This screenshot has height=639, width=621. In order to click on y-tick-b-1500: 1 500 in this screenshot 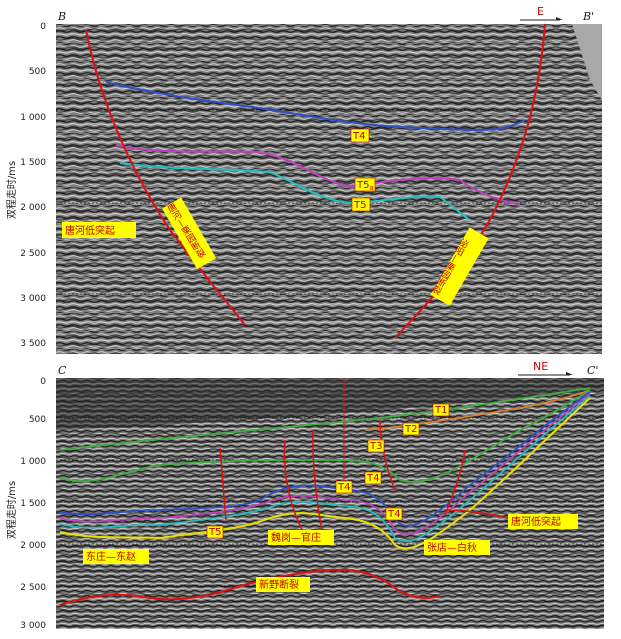, I will do `click(33, 163)`.